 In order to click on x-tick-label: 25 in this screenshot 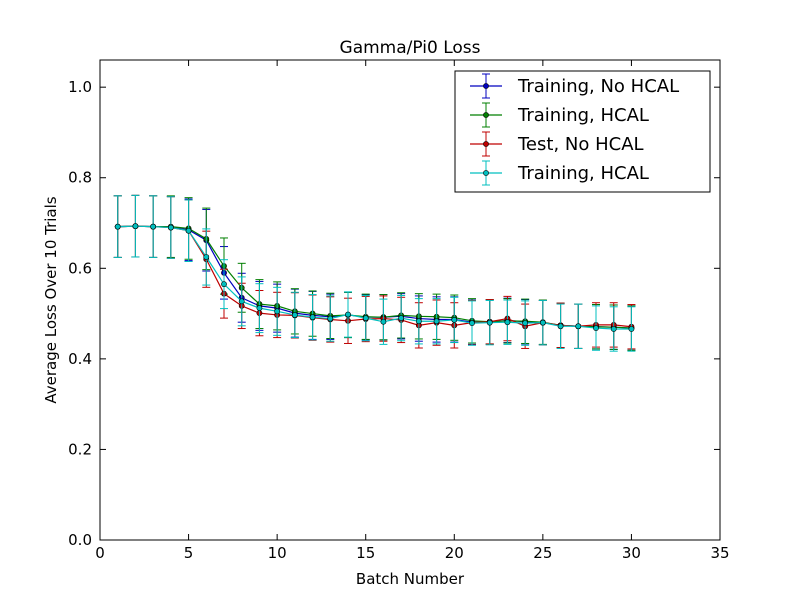, I will do `click(542, 553)`.